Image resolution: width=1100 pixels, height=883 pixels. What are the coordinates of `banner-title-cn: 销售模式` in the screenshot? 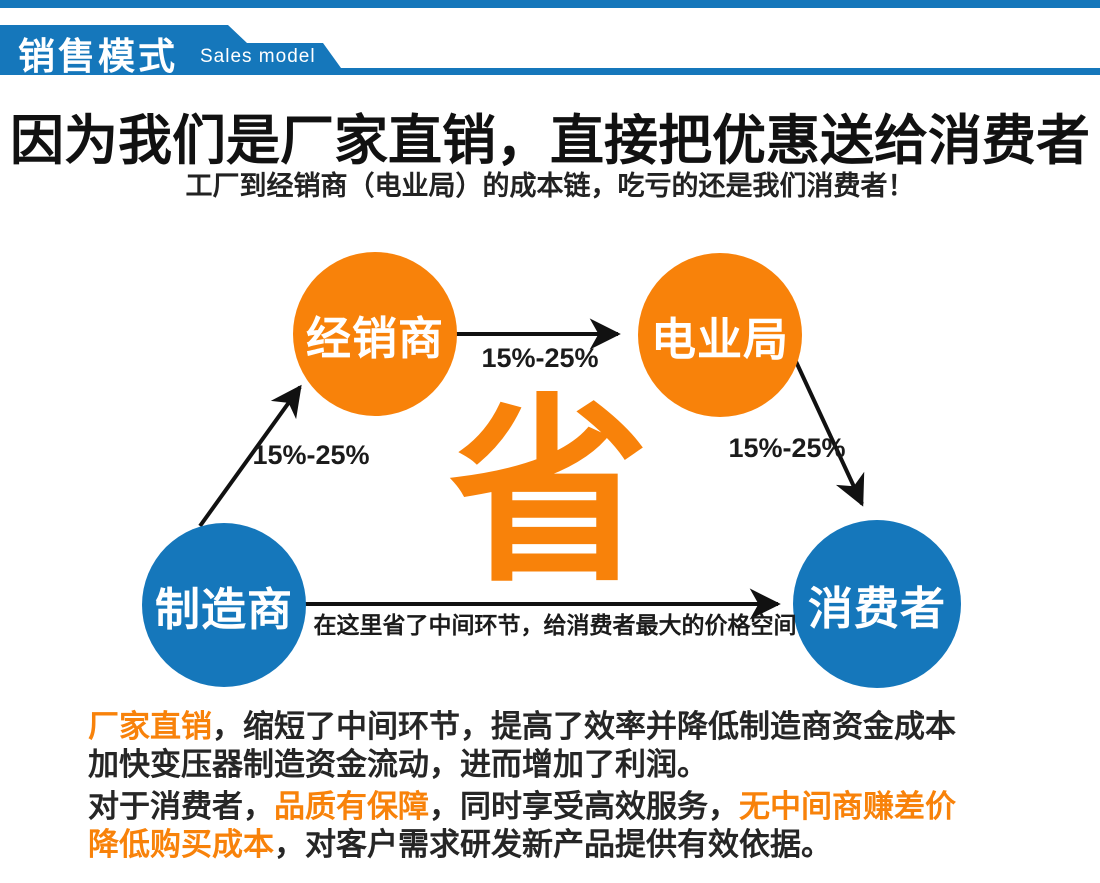 It's located at (98, 56).